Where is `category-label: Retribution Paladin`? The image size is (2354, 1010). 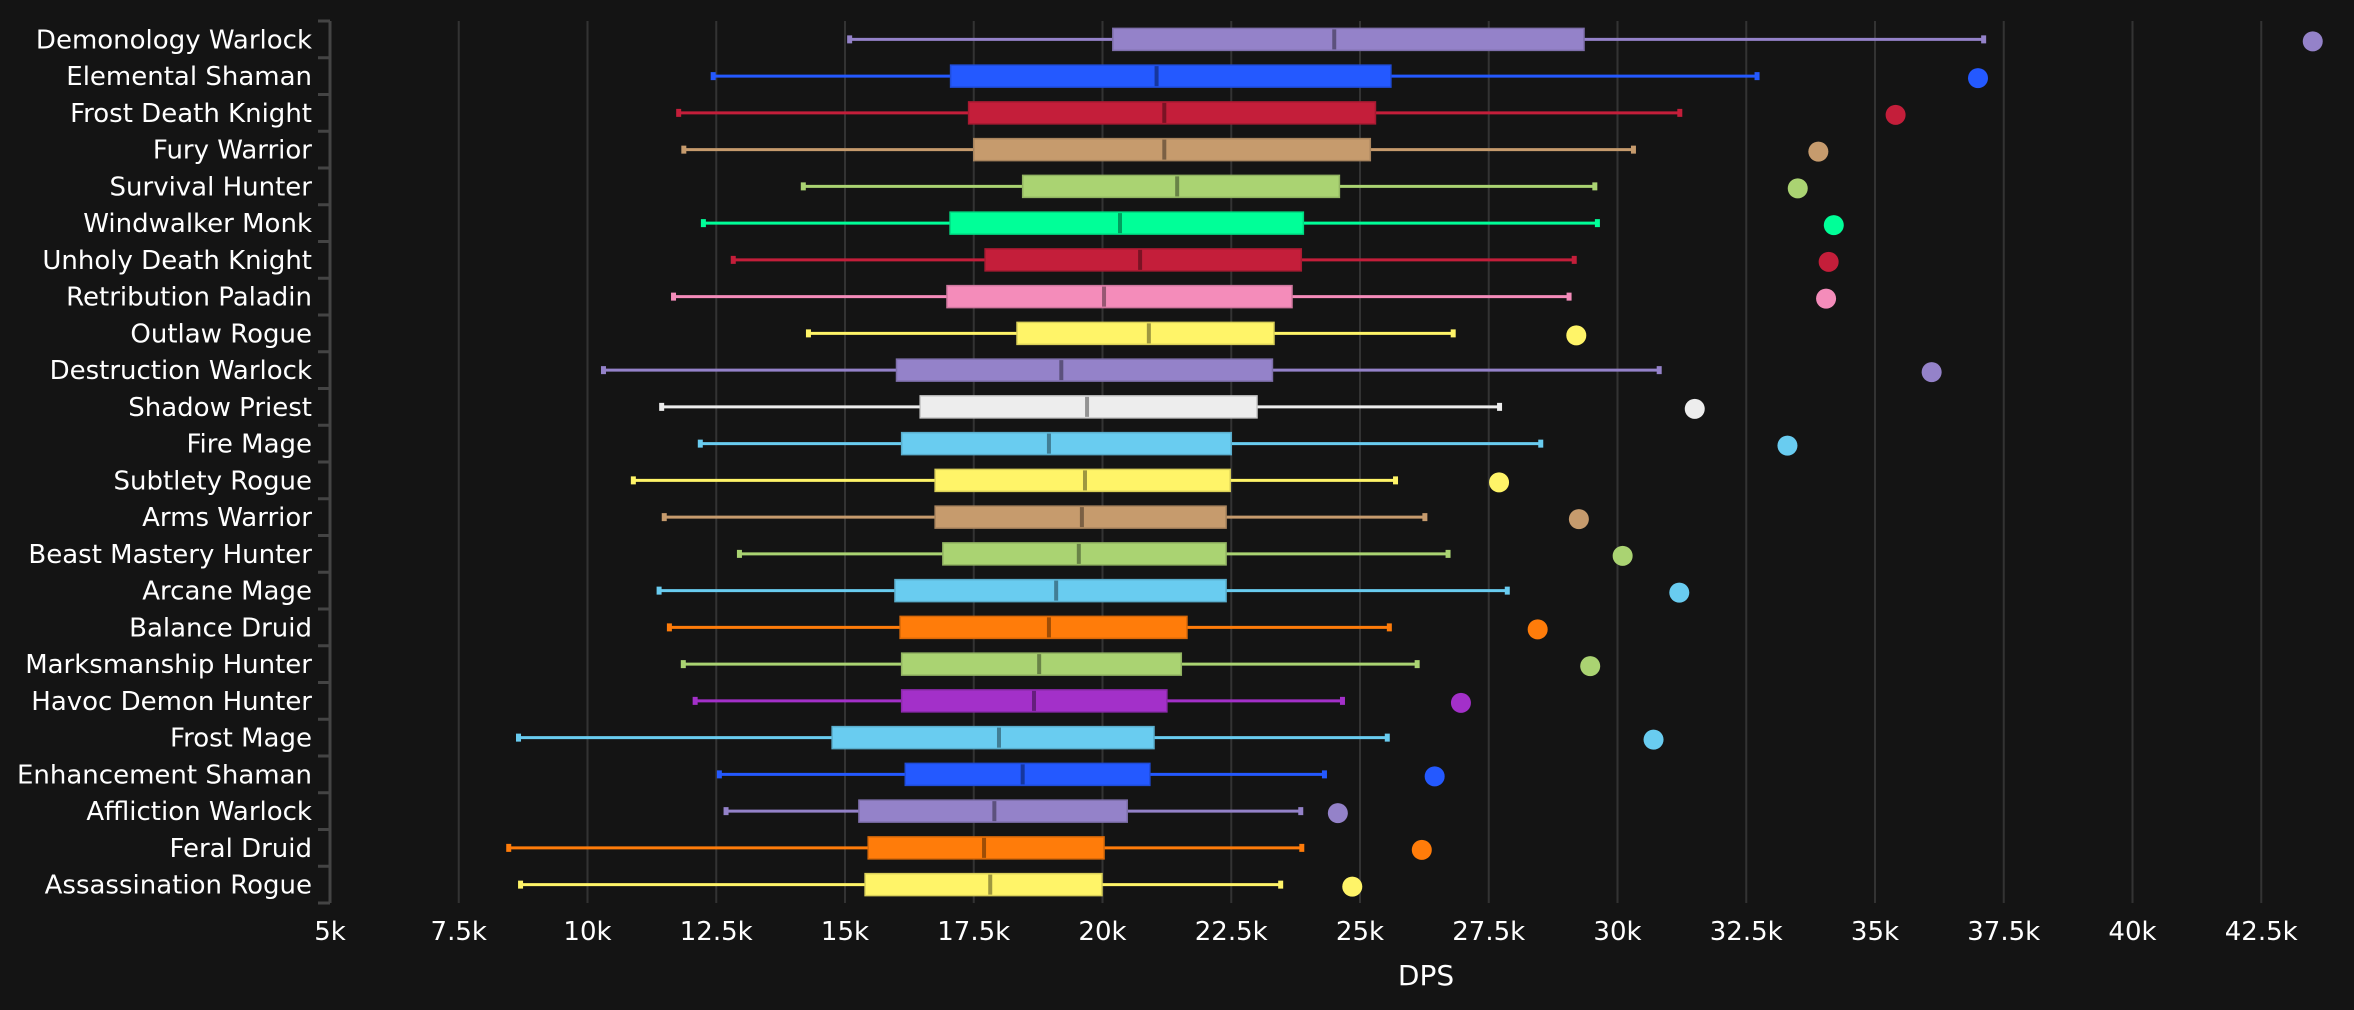
category-label: Retribution Paladin is located at coordinates (189, 298).